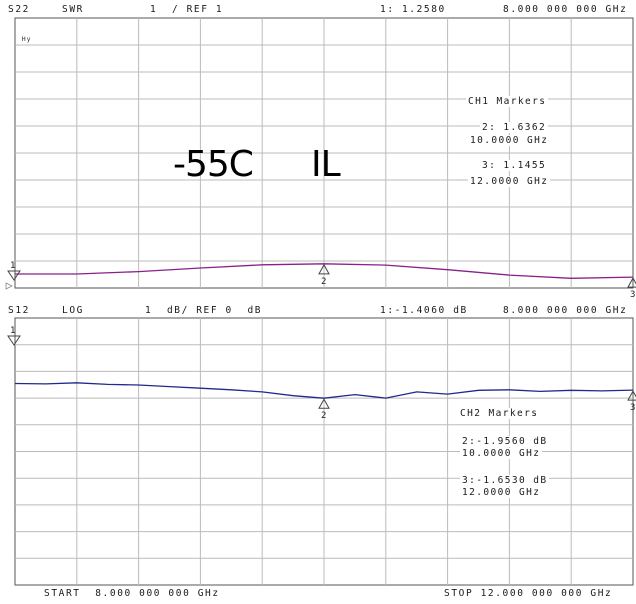  What do you see at coordinates (14, 275) in the screenshot?
I see `ch1-ref-marker` at bounding box center [14, 275].